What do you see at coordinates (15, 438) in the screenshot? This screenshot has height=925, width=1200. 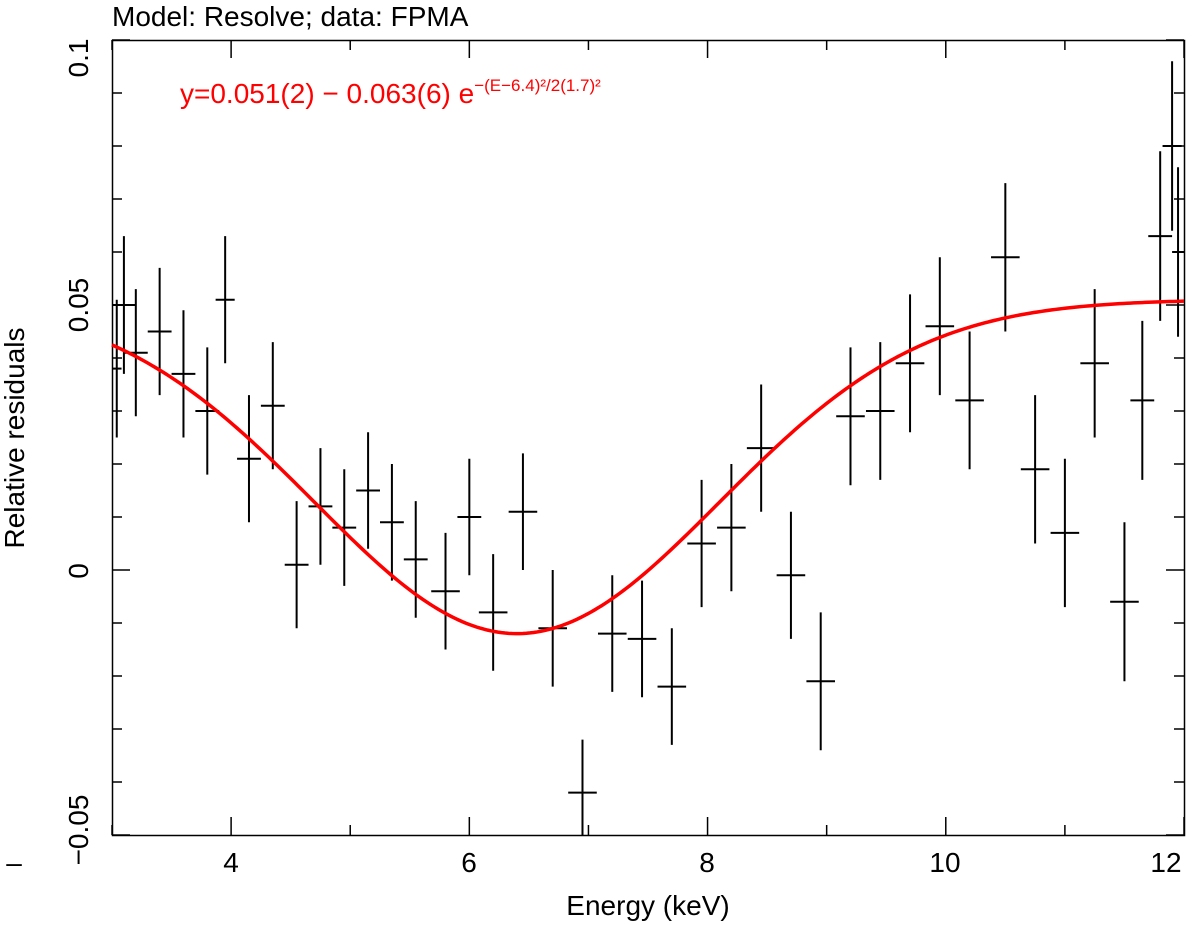 I see `y-axis-label: Relative residuals` at bounding box center [15, 438].